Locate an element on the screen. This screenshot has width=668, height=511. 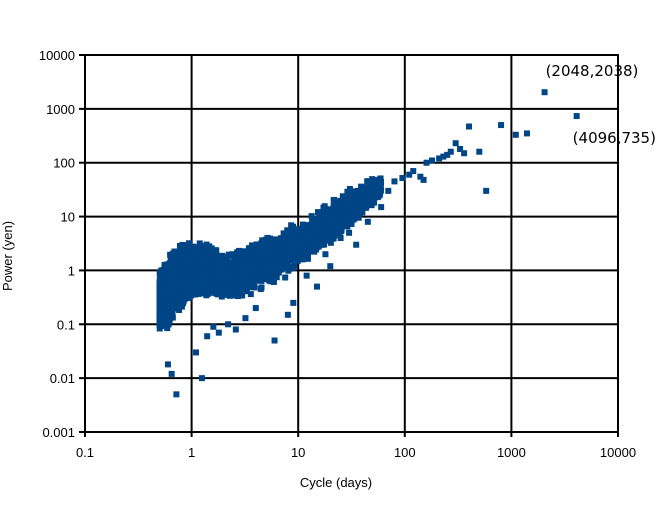
y-tick-label: 1000 is located at coordinates (60, 109).